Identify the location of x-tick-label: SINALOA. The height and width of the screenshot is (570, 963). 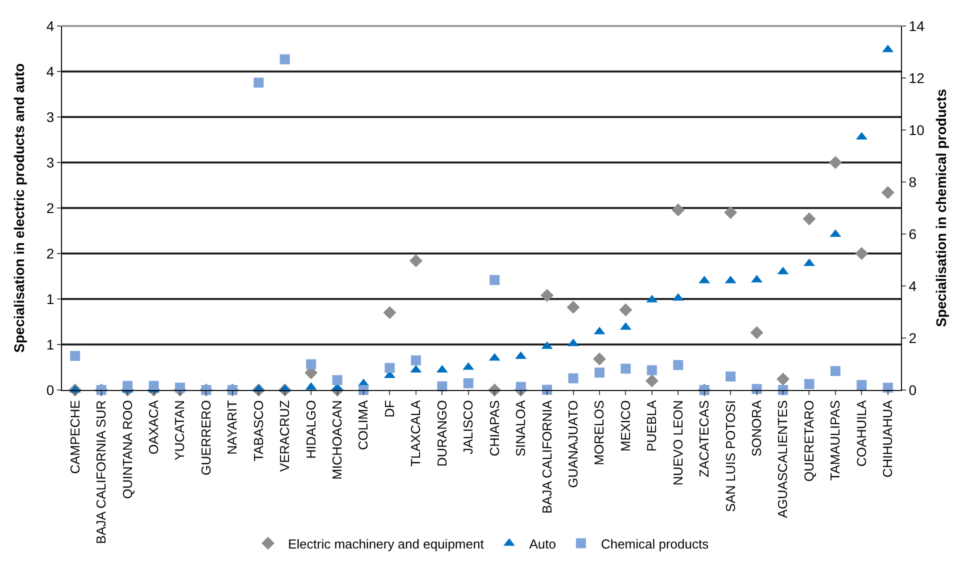
(520, 428).